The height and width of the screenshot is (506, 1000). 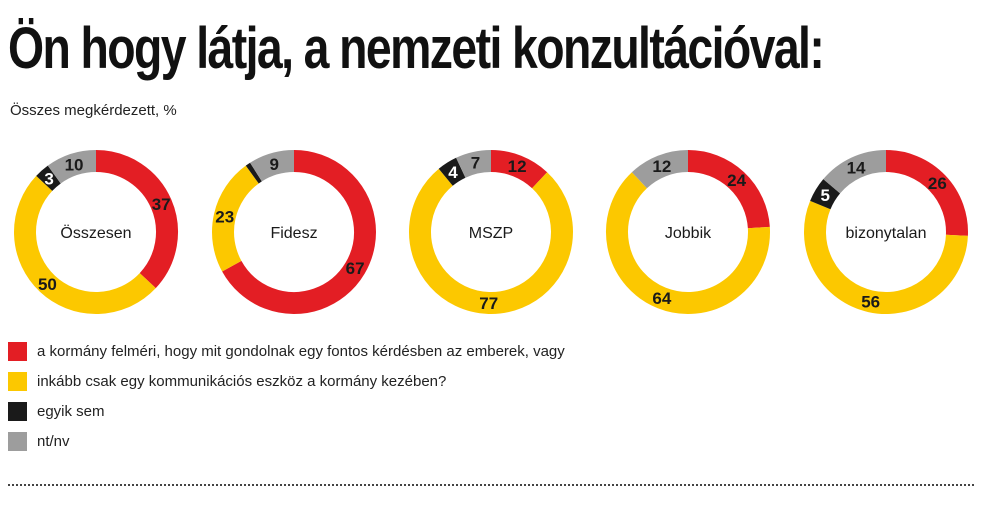 What do you see at coordinates (95, 233) in the screenshot?
I see `donut-center-label-0: Összesen` at bounding box center [95, 233].